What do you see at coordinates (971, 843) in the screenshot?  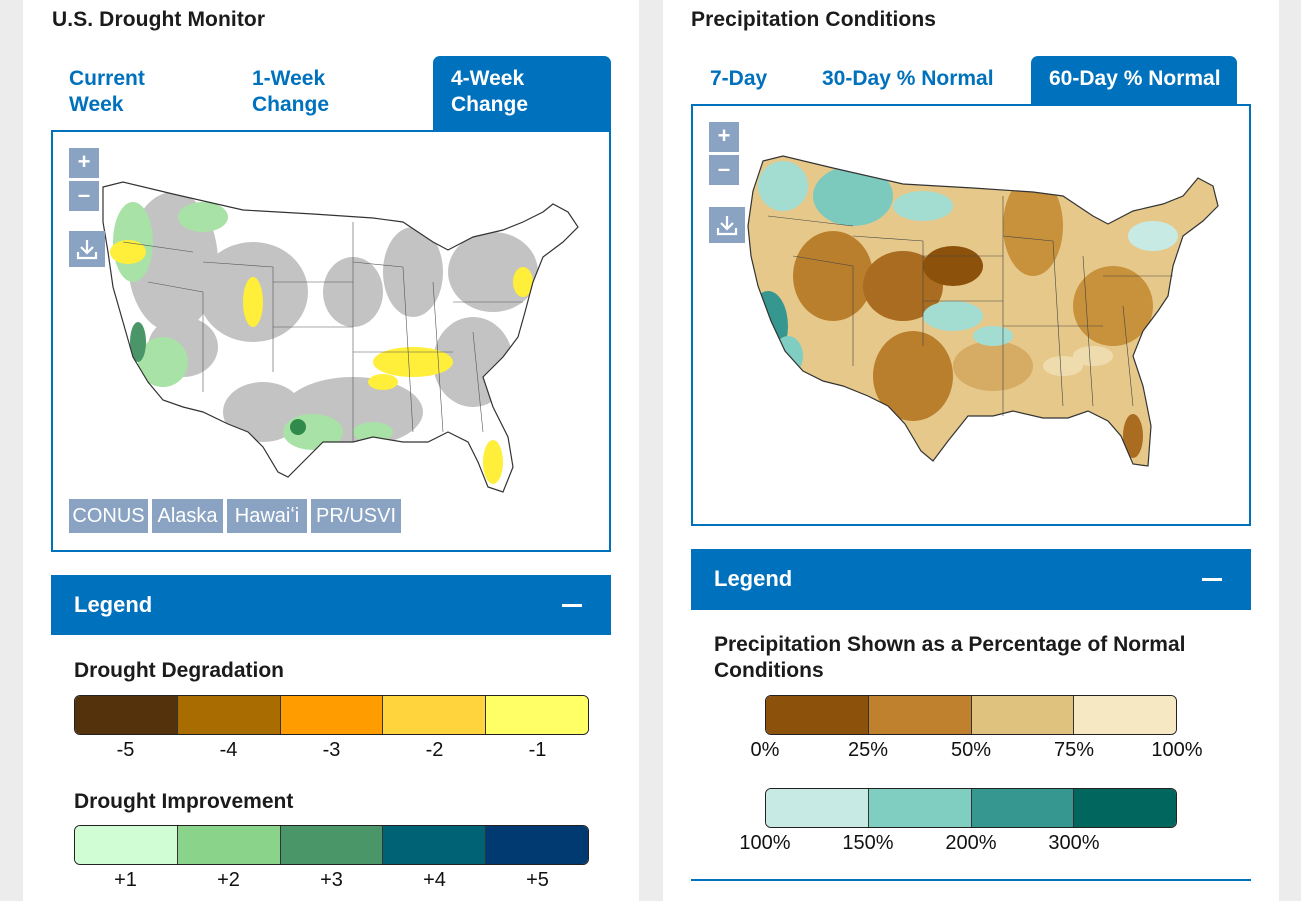 I see `precip-wet-tick-label: 200%` at bounding box center [971, 843].